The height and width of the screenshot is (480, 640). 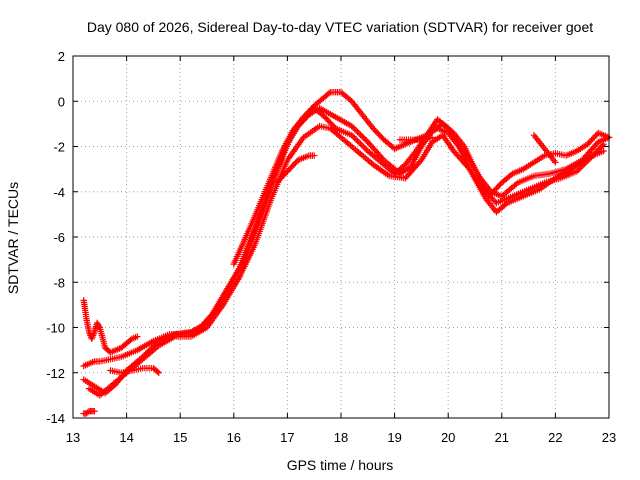 What do you see at coordinates (502, 437) in the screenshot?
I see `x-tick-label: 21` at bounding box center [502, 437].